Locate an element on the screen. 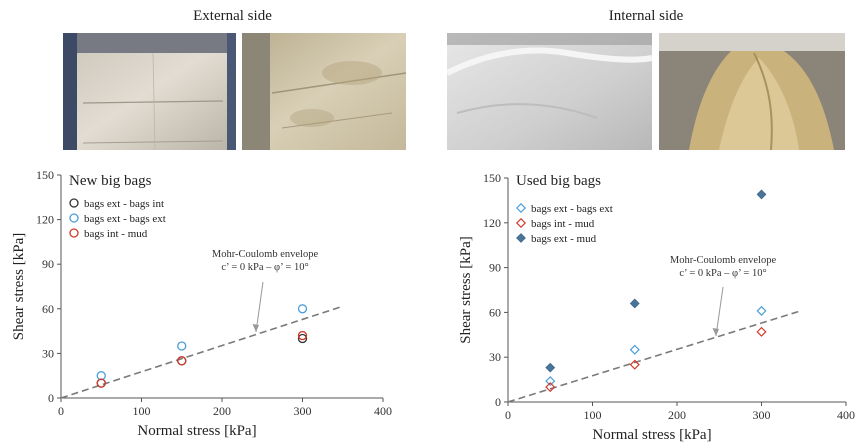 The height and width of the screenshot is (446, 858). chart-title: New big bags is located at coordinates (110, 181).